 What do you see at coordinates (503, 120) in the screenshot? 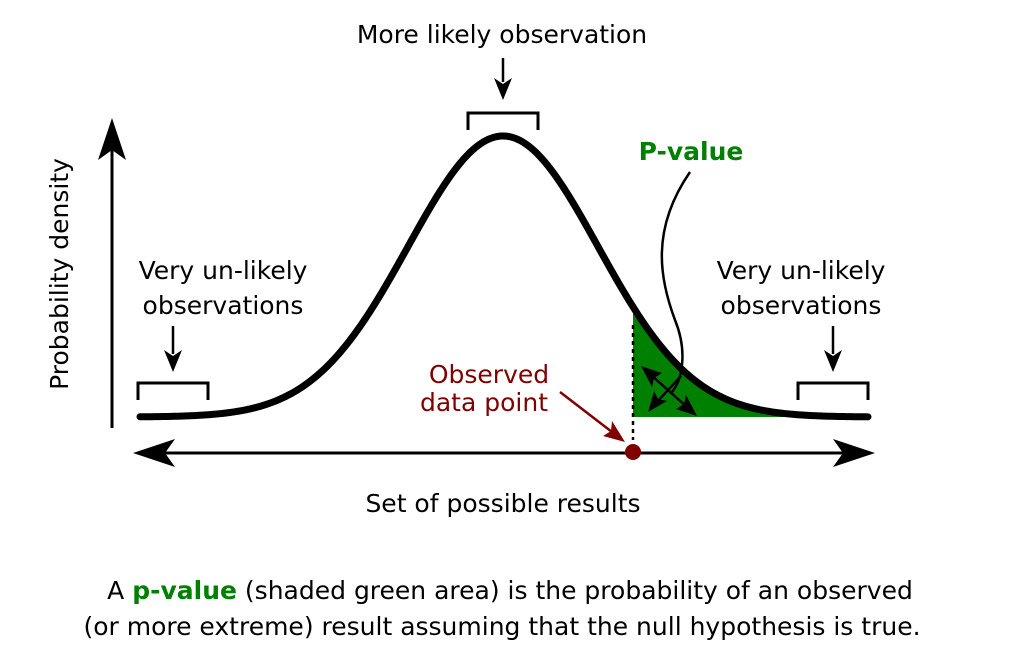
I see `top-bracket` at bounding box center [503, 120].